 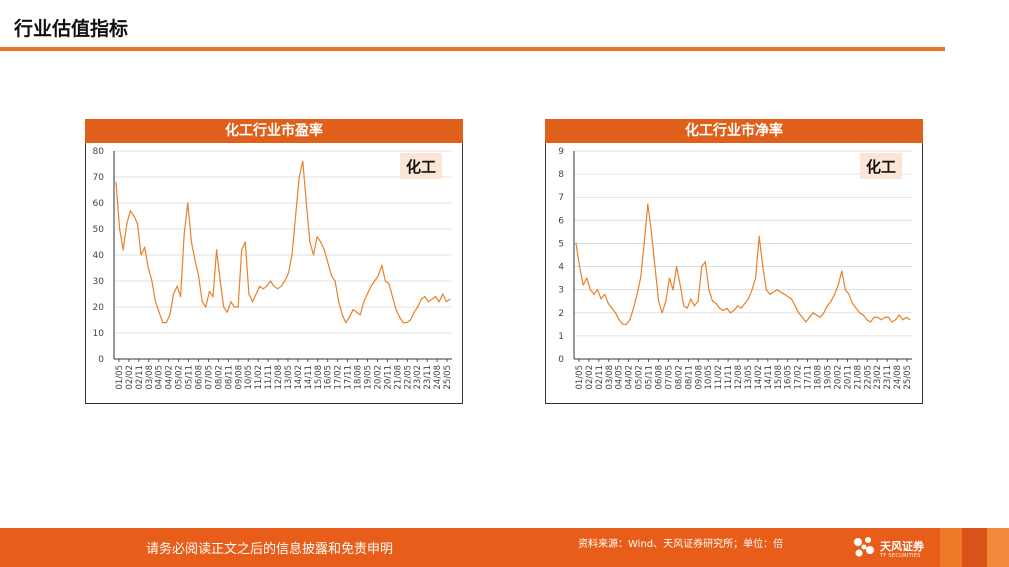 I want to click on y-tick-label: 3, so click(x=561, y=291).